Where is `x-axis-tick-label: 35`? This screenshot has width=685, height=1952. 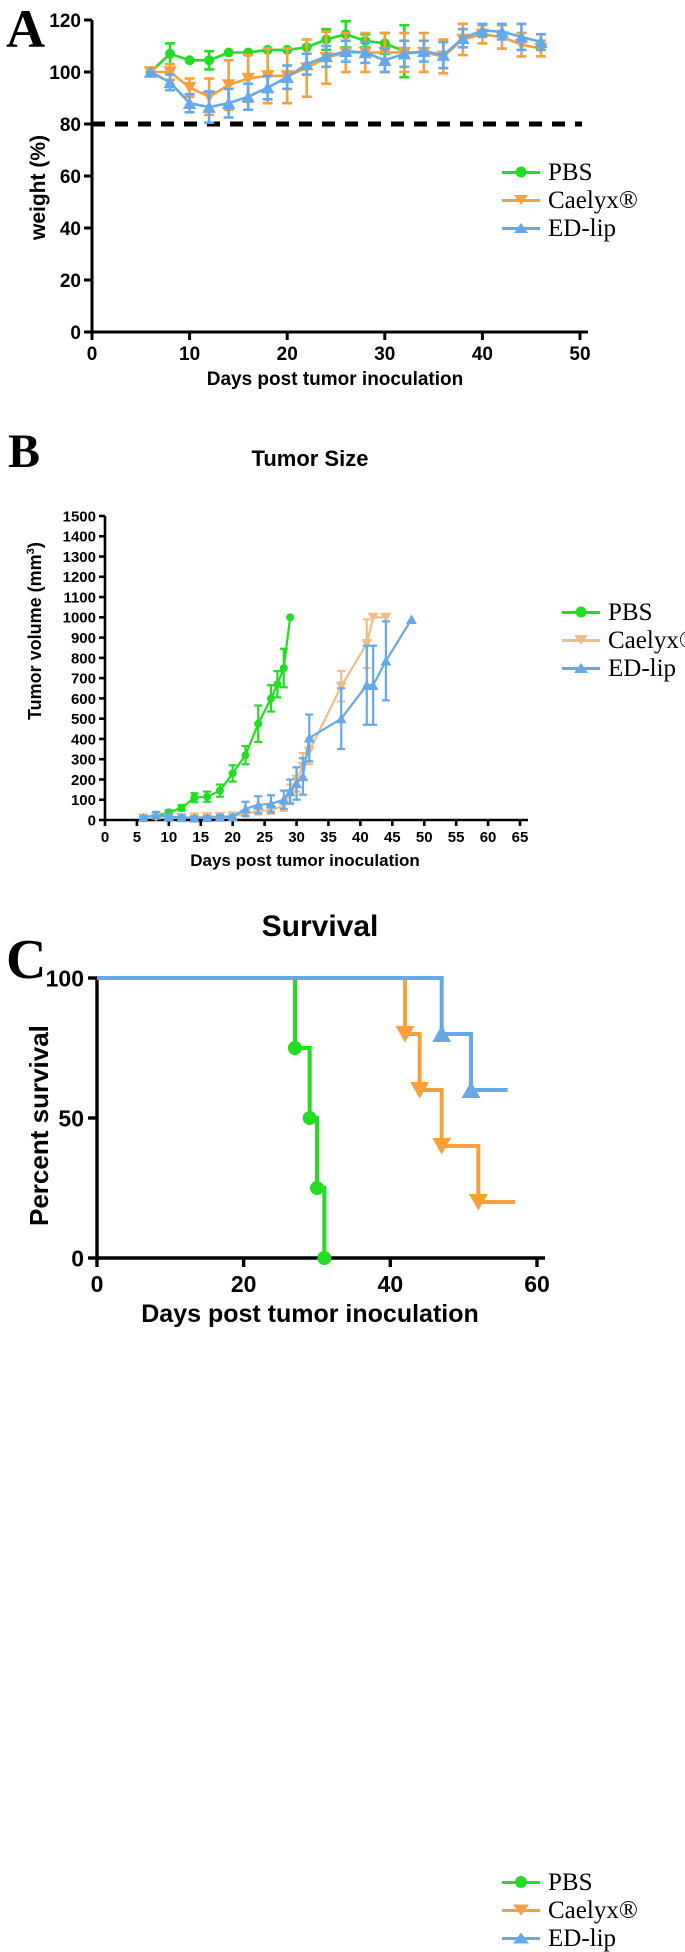 x-axis-tick-label: 35 is located at coordinates (328, 837).